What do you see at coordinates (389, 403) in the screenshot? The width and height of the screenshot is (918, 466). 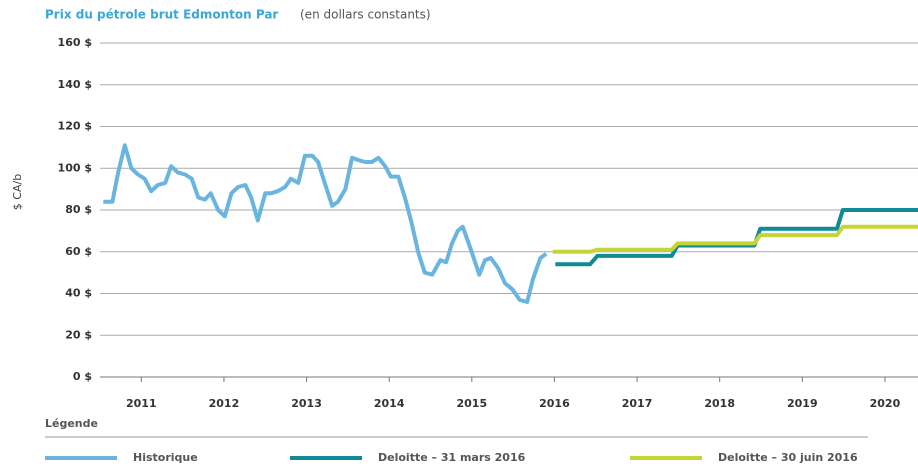 I see `x-tick-label: 2014` at bounding box center [389, 403].